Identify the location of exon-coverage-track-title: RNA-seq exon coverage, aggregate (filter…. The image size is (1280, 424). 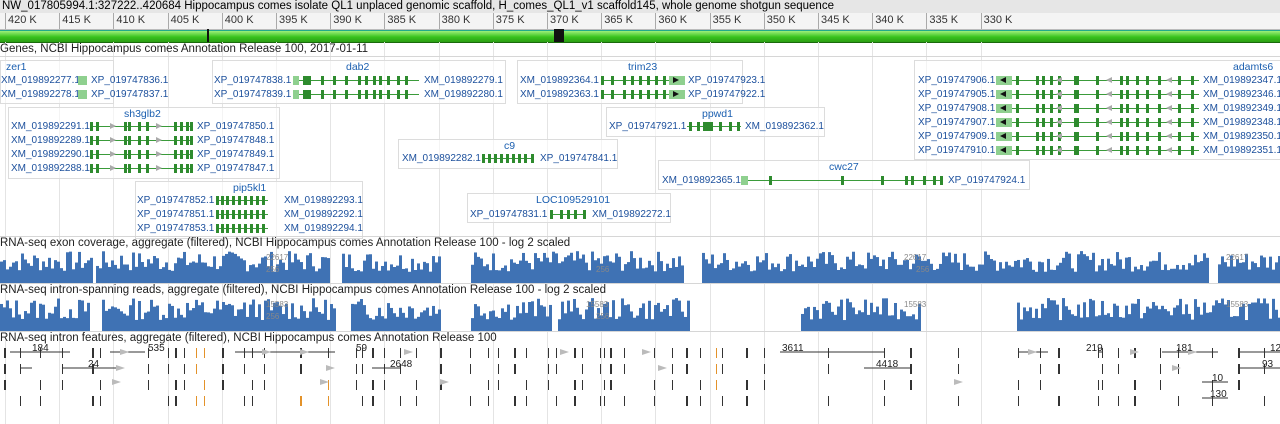
(285, 243).